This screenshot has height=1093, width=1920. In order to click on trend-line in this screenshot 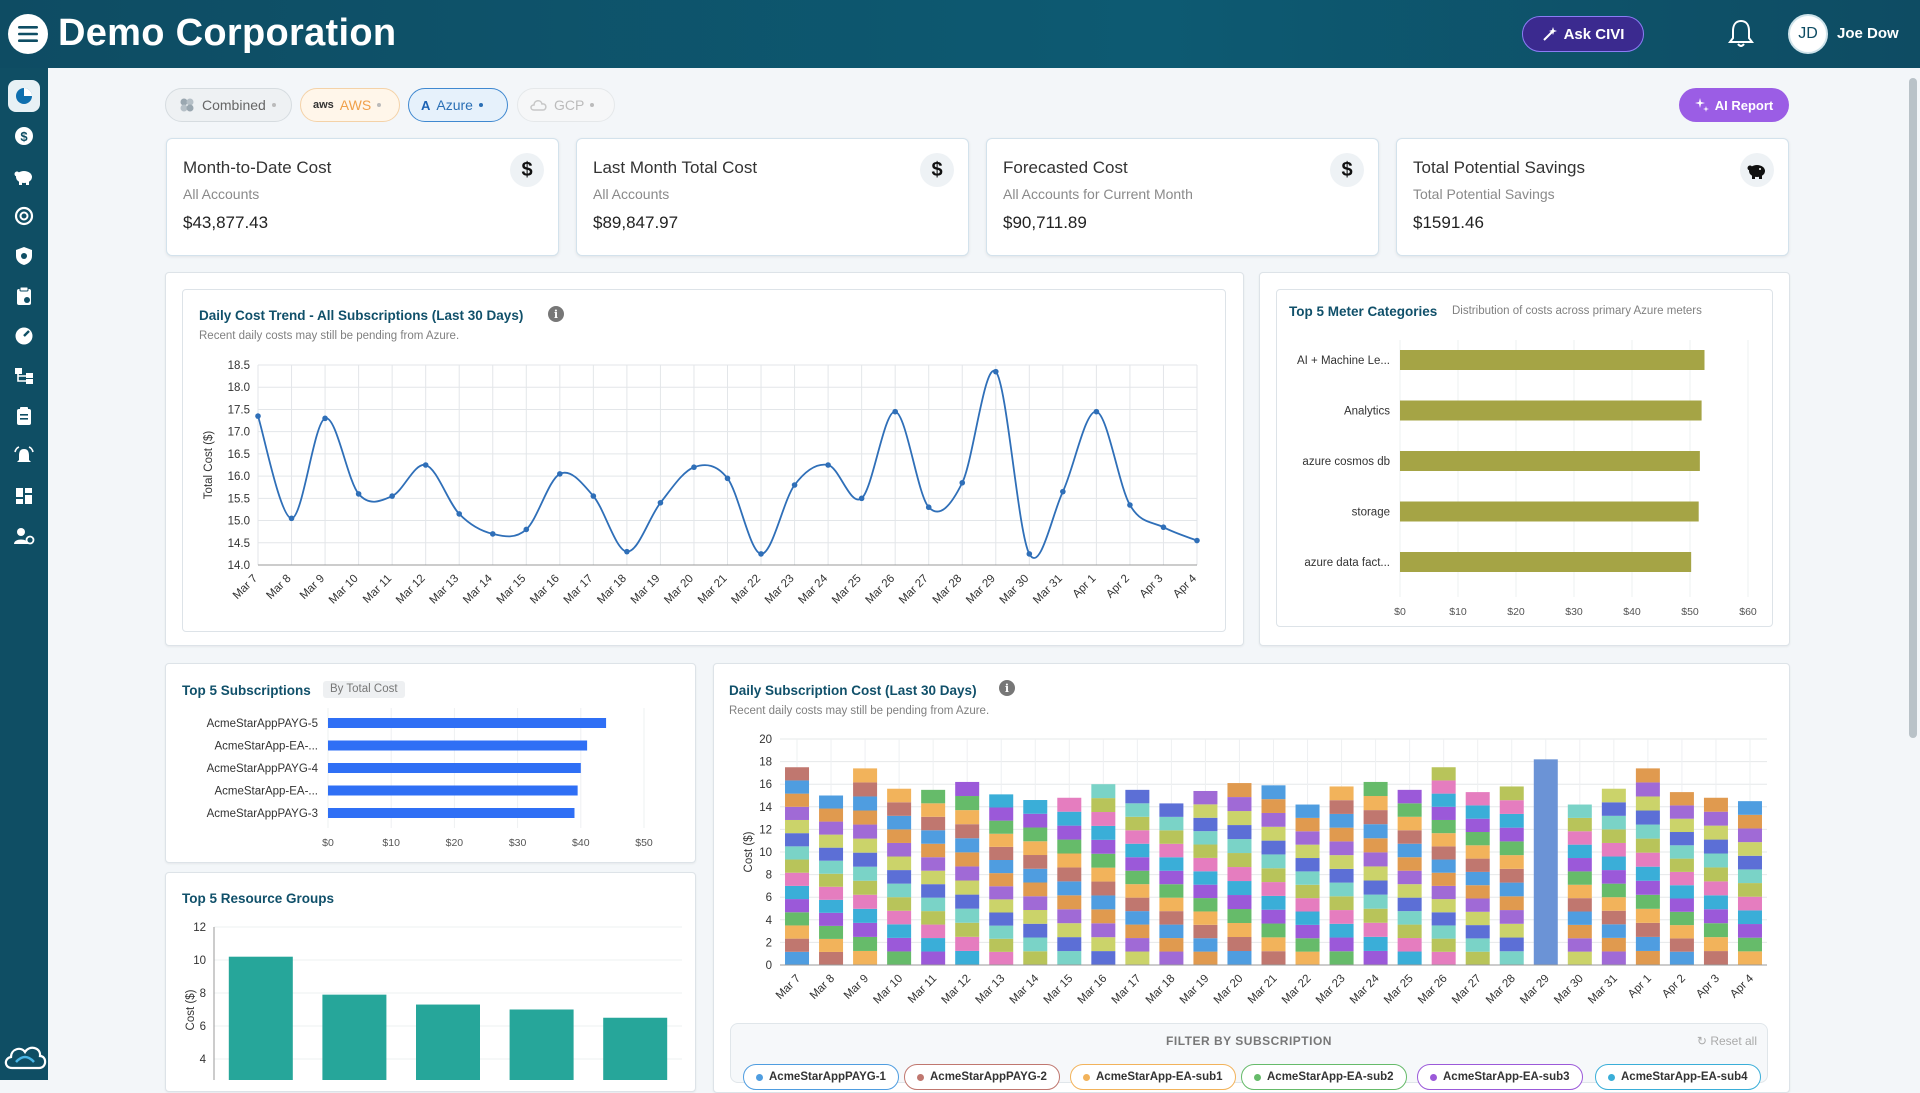, I will do `click(727, 464)`.